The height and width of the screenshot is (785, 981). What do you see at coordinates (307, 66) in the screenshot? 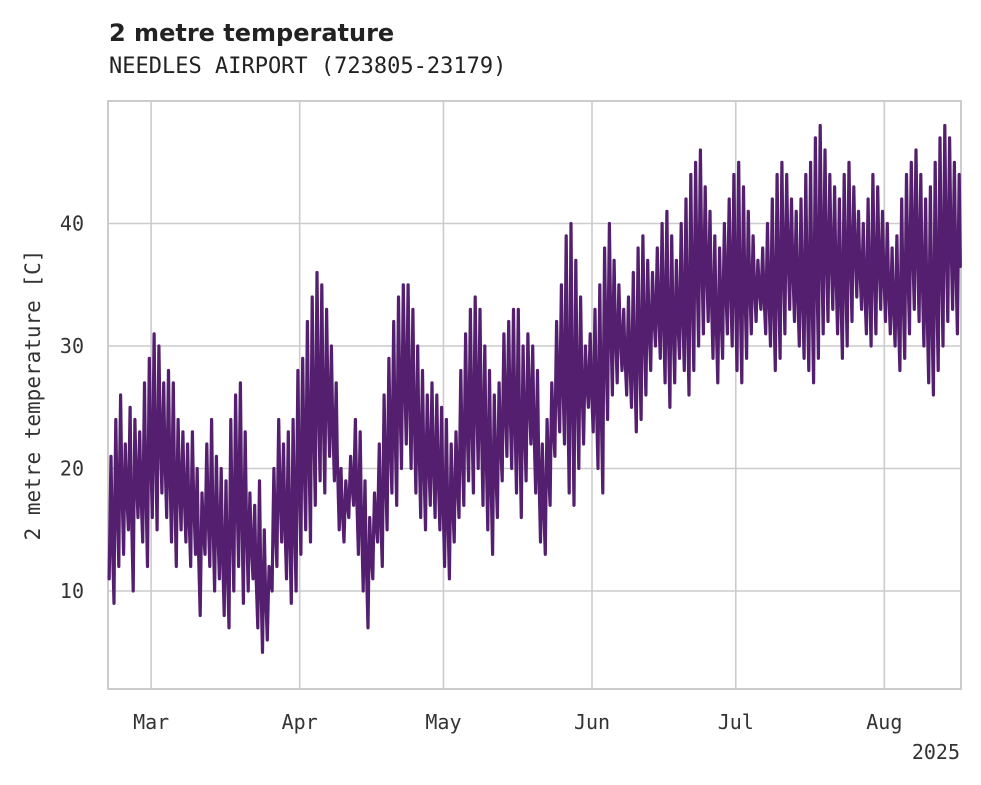
I see `chart-subtitle: NEEDLES AIRPORT (723805-23179)` at bounding box center [307, 66].